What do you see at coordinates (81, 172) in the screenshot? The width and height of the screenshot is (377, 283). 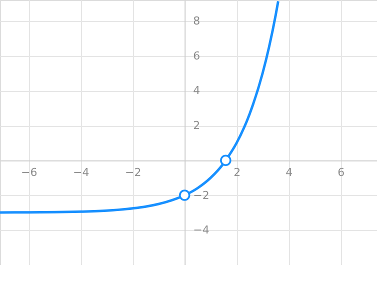 I see `x-tick-label: −4` at bounding box center [81, 172].